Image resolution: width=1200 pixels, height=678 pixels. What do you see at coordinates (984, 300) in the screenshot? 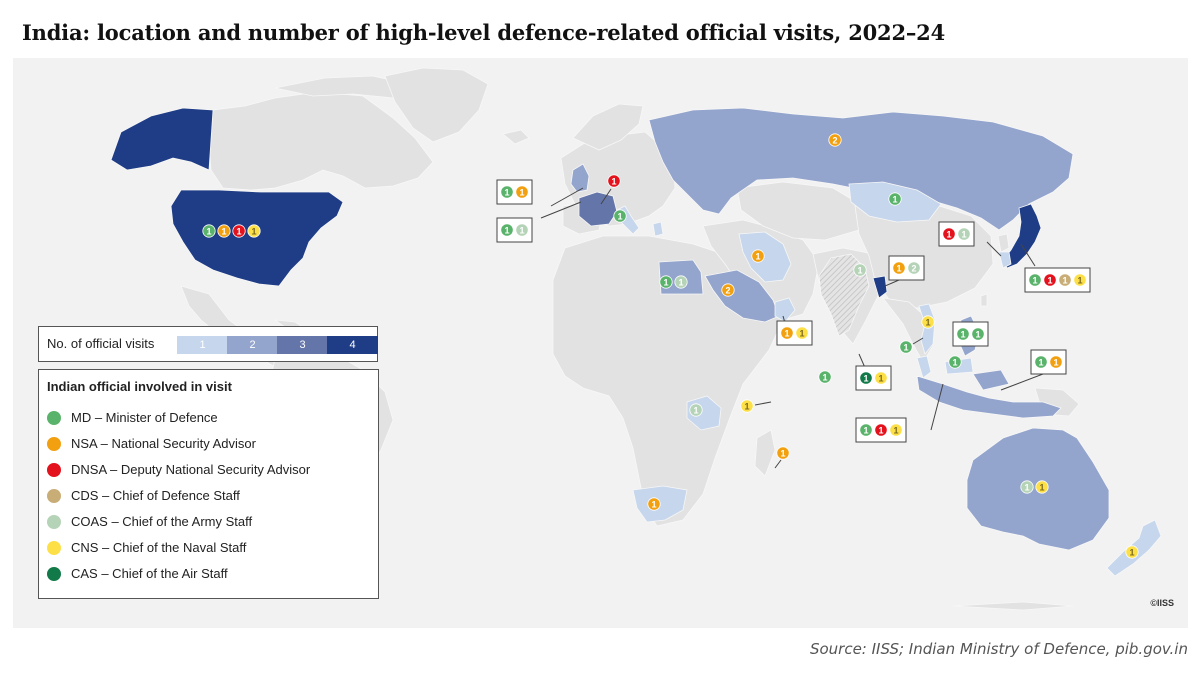
I see `land-taiwan` at bounding box center [984, 300].